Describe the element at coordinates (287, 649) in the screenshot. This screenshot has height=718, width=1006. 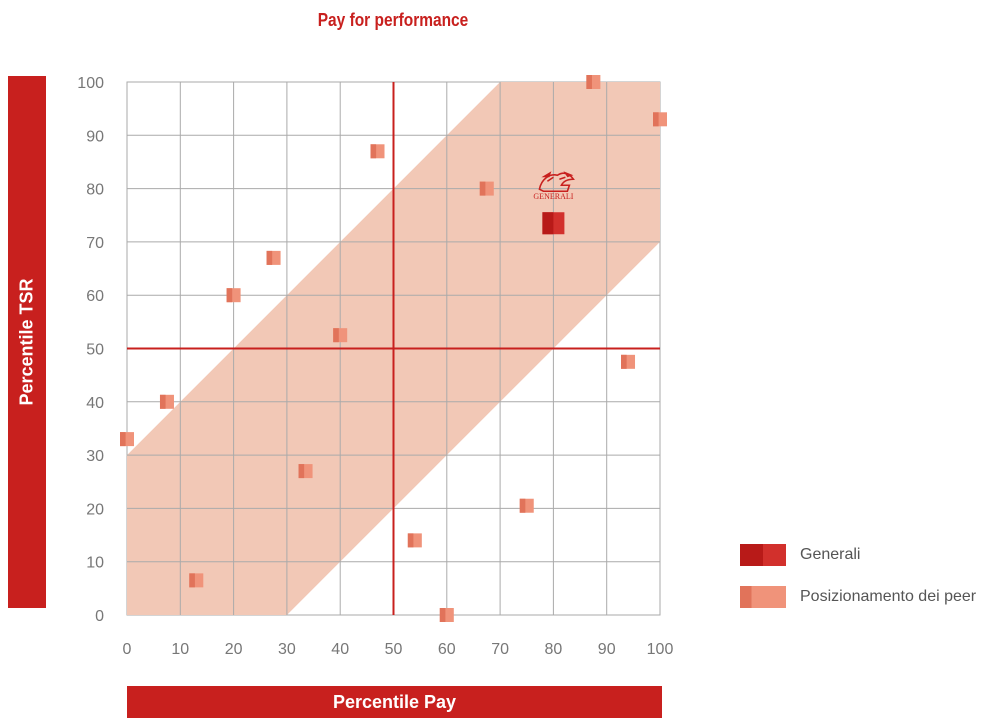
I see `x-tick-label: 30` at that location.